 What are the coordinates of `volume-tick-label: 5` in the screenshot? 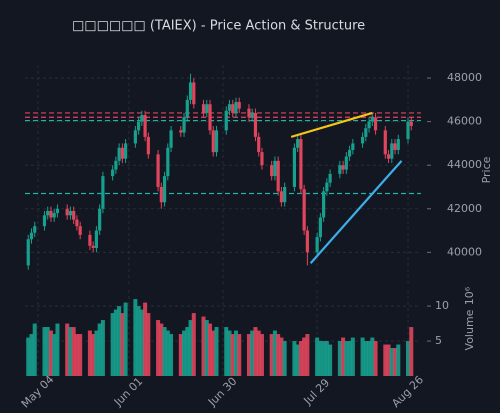 It's located at (438, 340).